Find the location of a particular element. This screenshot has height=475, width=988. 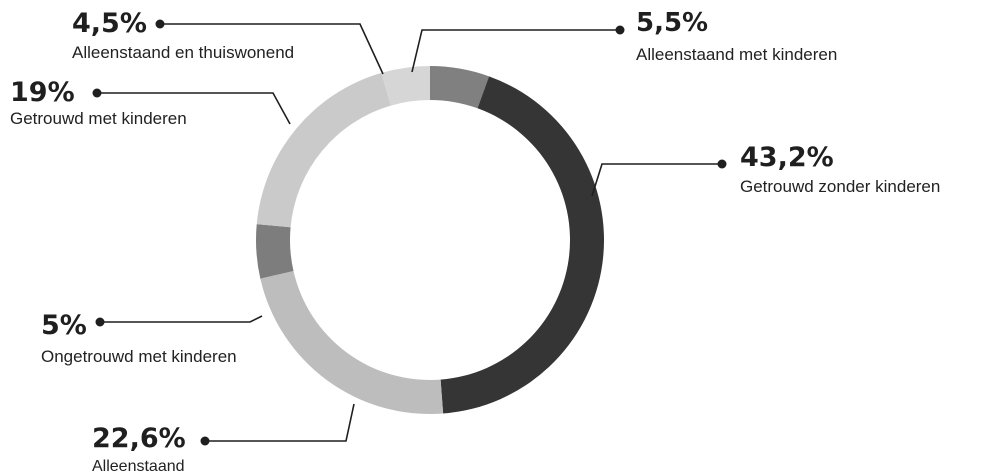

leader-line-alleenstaand is located at coordinates (280, 422).